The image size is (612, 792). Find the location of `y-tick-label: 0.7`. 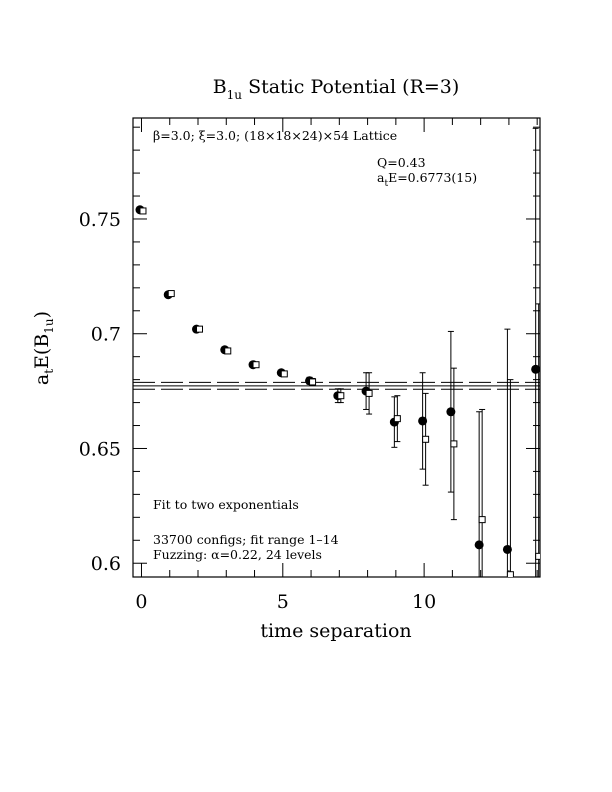

y-tick-label: 0.7 is located at coordinates (106, 335).